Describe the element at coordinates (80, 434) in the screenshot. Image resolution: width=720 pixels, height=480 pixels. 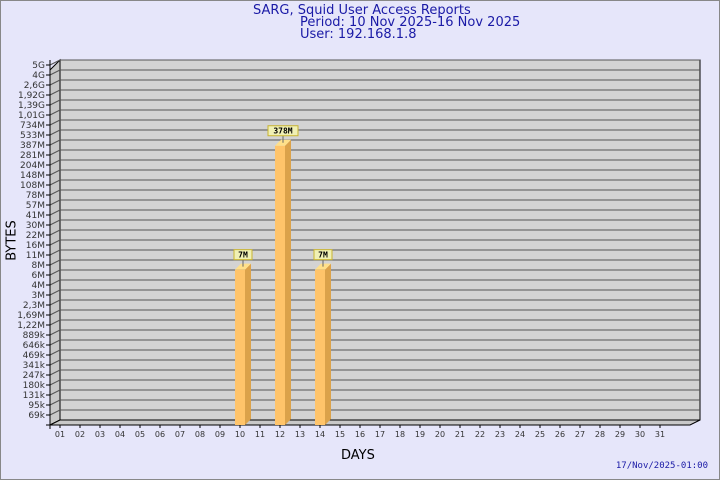
I see `x-tick-label: 02` at that location.